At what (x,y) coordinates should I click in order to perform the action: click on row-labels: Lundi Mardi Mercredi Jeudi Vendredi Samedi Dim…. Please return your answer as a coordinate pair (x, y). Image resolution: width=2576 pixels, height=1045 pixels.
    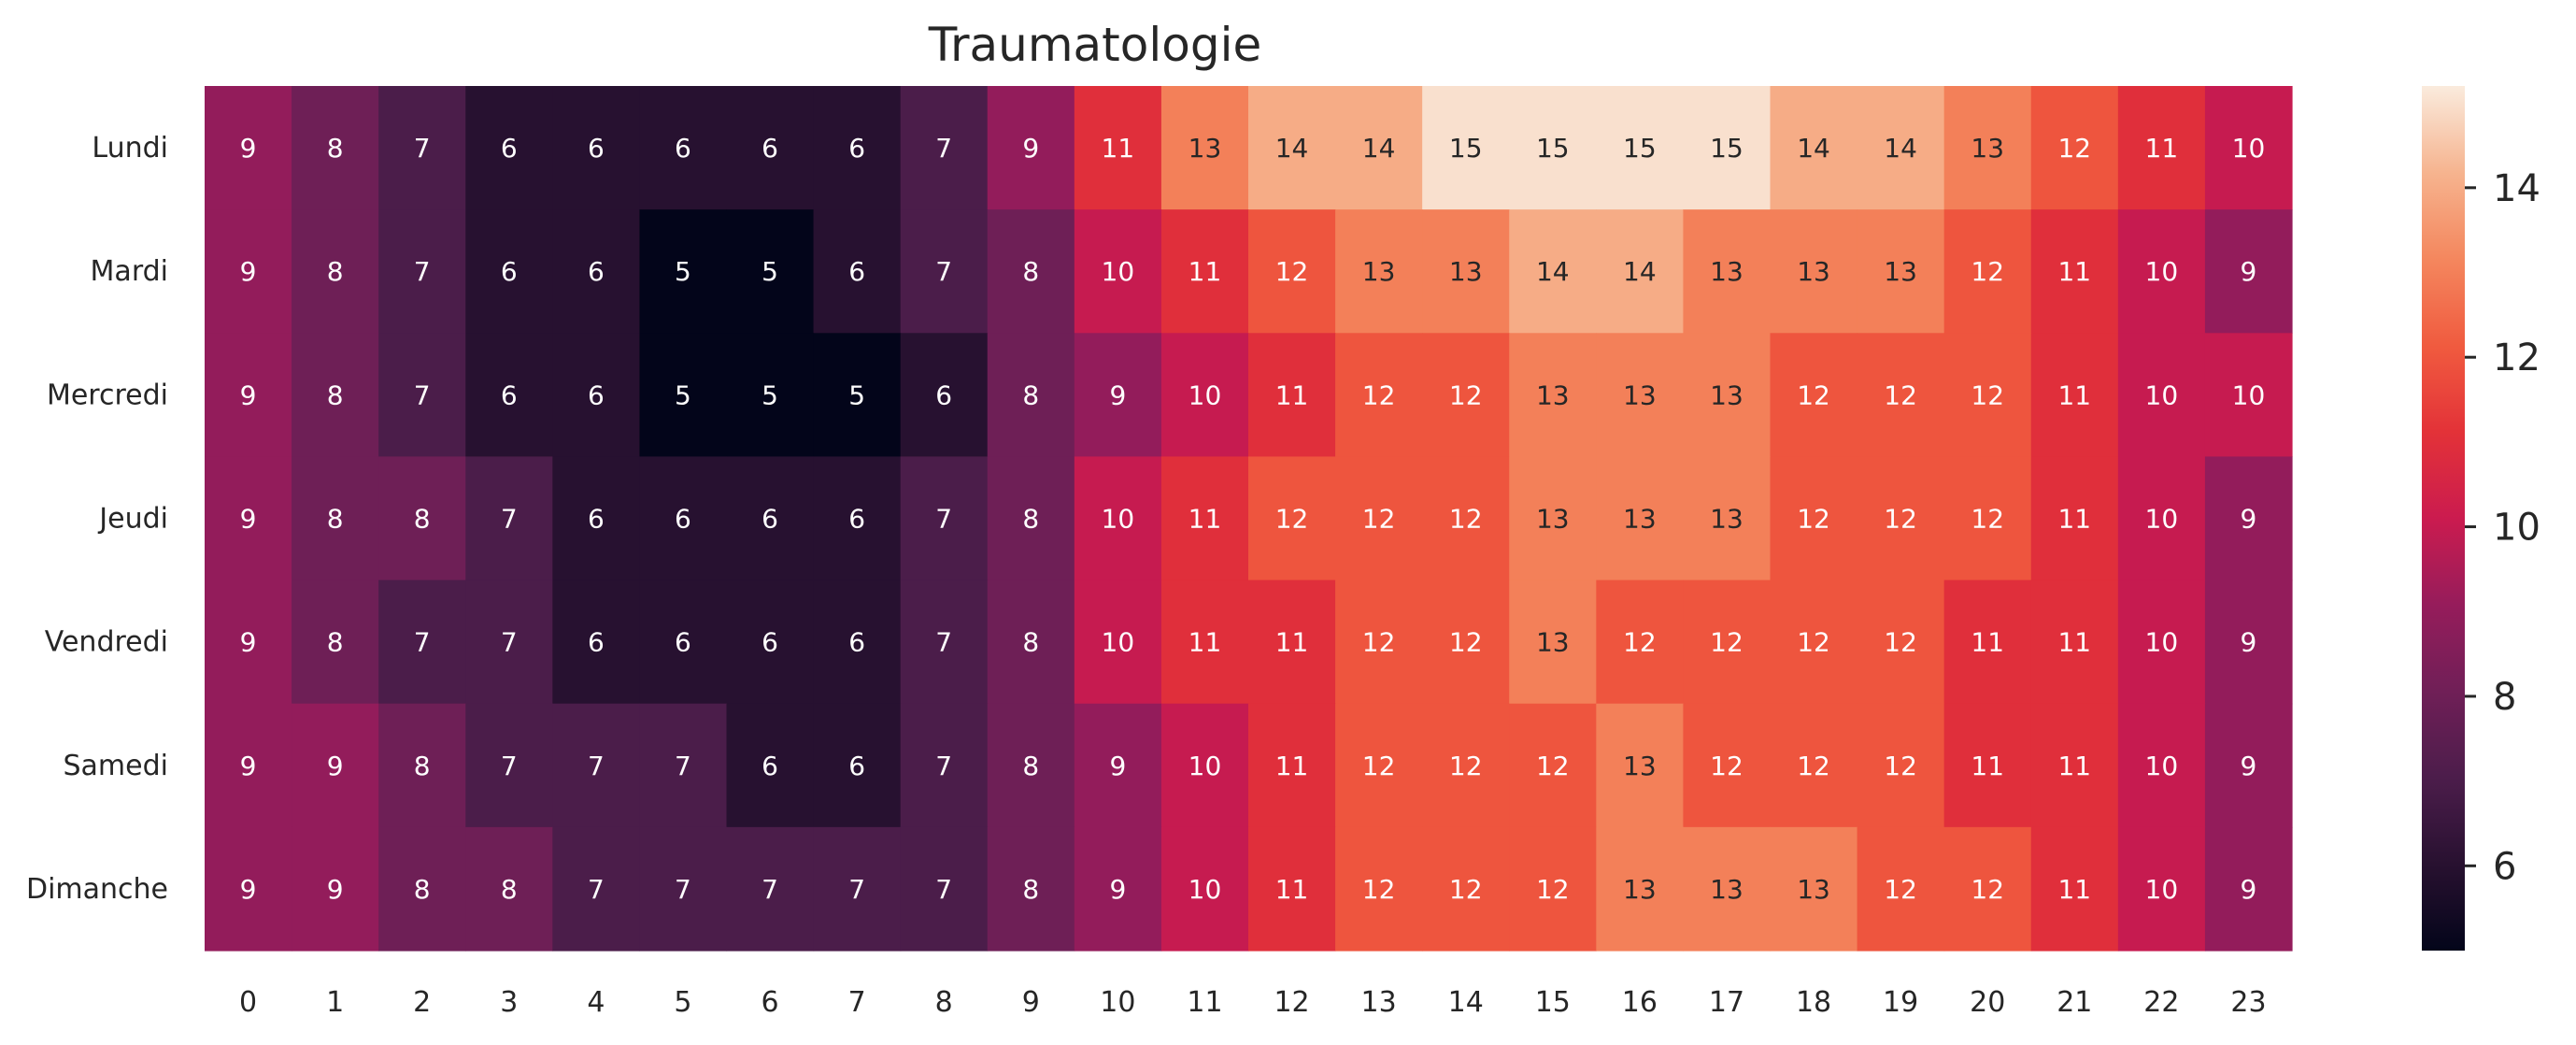
    Looking at the image, I should click on (97, 519).